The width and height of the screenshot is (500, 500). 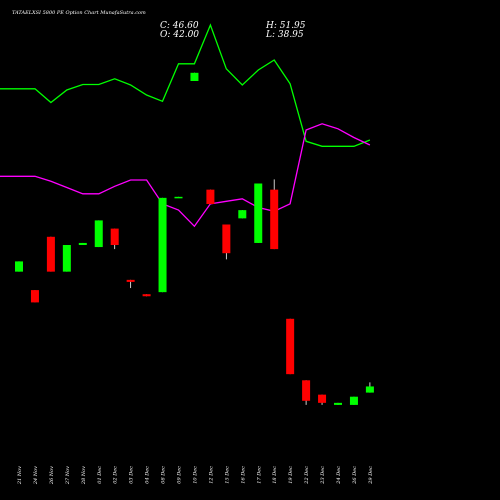 I want to click on candle-28-nov, so click(x=82, y=243).